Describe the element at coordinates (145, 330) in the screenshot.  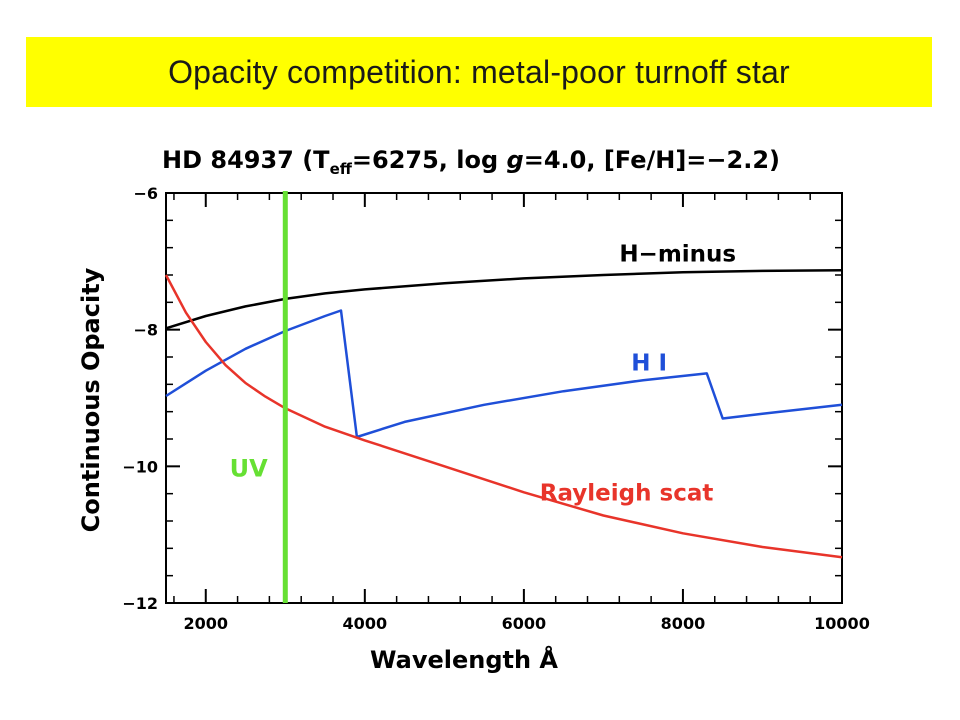
I see `y-tick-label: −8` at that location.